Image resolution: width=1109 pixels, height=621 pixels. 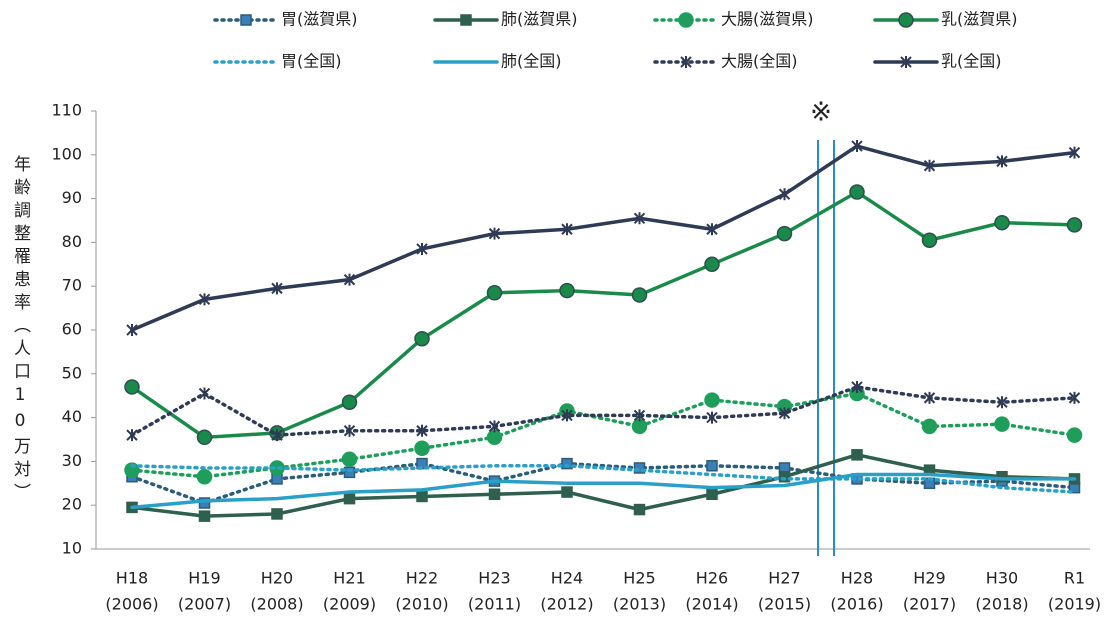 What do you see at coordinates (204, 578) in the screenshot?
I see `x-tick-label: H19` at bounding box center [204, 578].